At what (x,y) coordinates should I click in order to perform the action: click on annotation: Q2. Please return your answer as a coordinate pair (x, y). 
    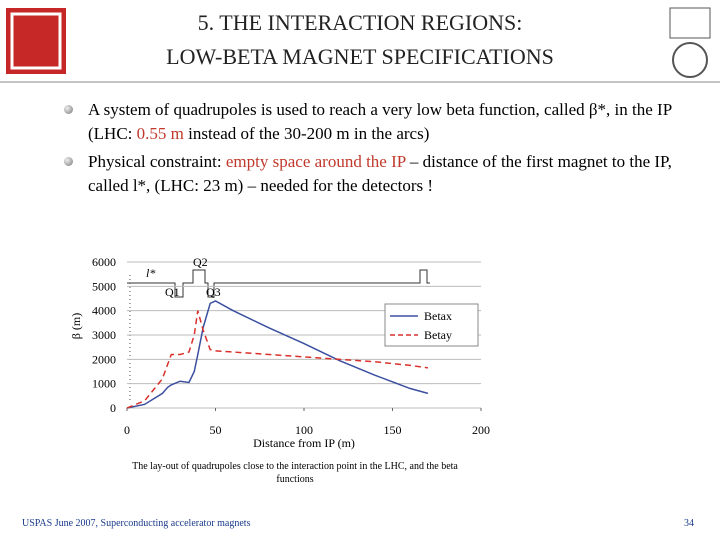
    Looking at the image, I should click on (200, 262).